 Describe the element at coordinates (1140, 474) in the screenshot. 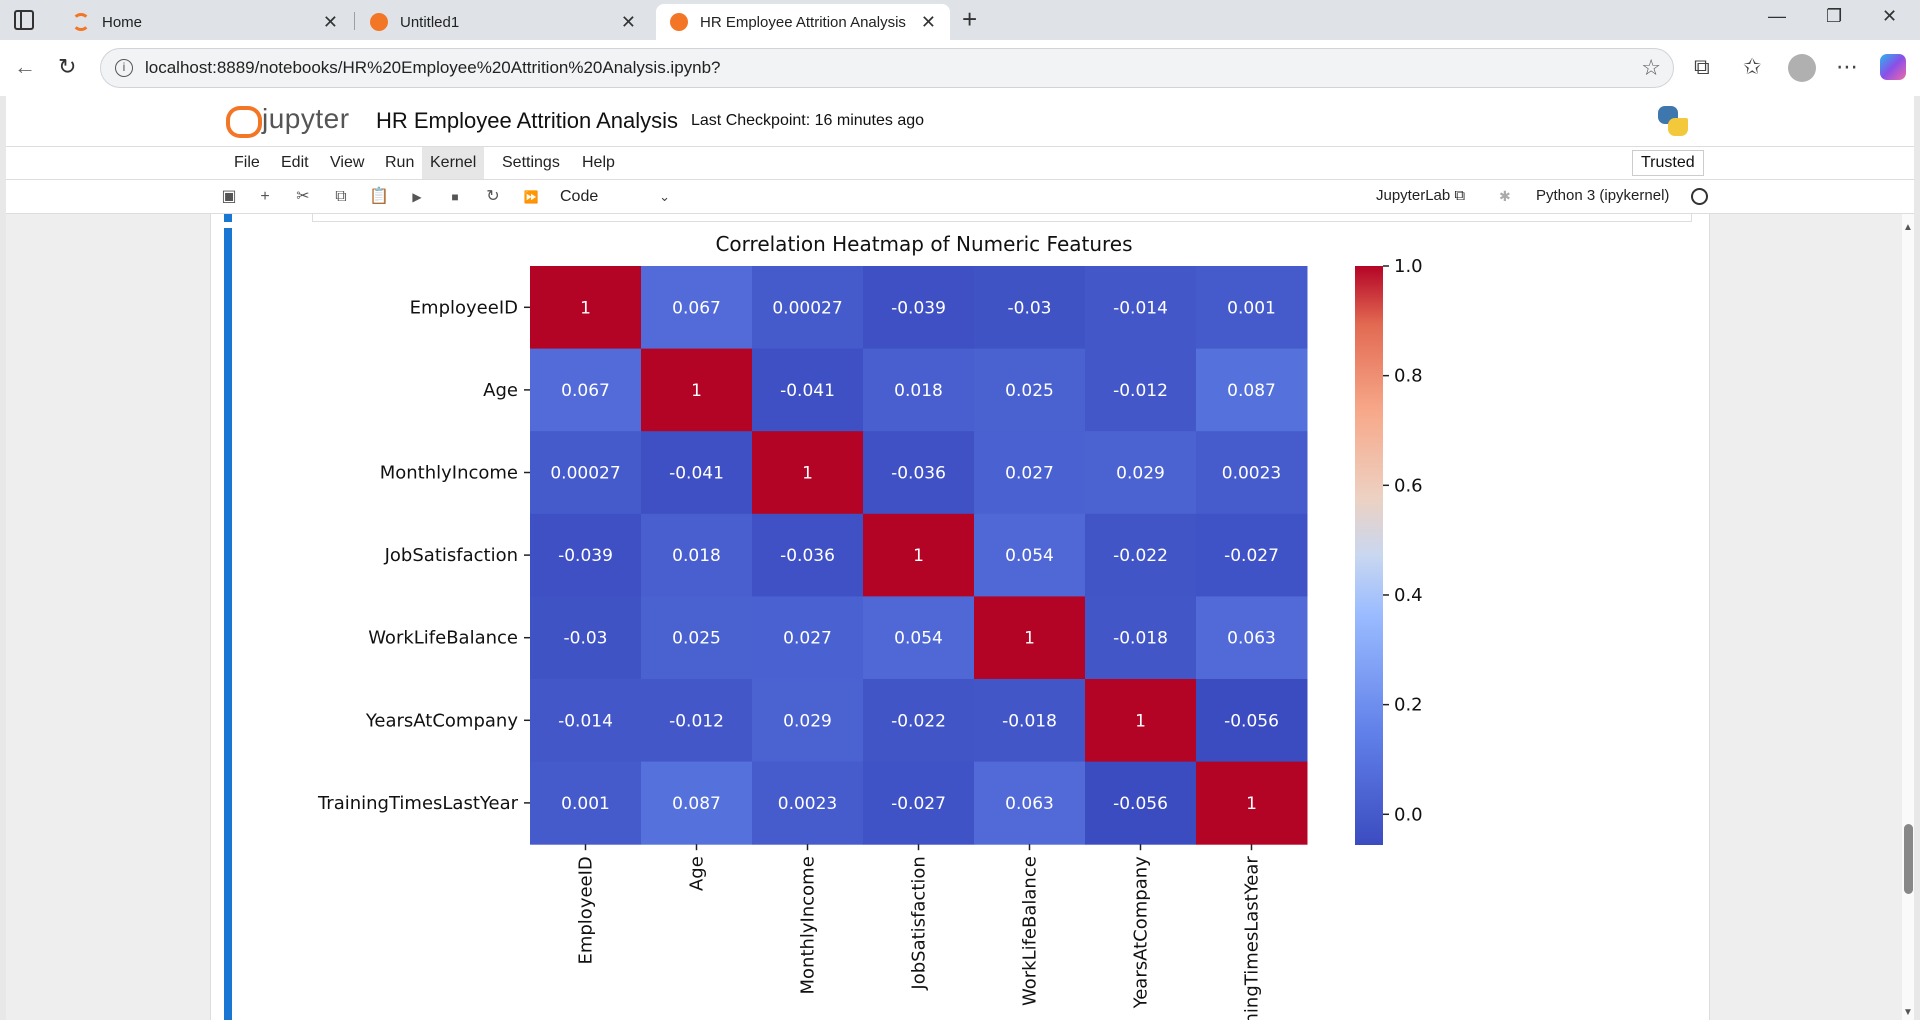

I see `cell-annotation: 0.029` at that location.